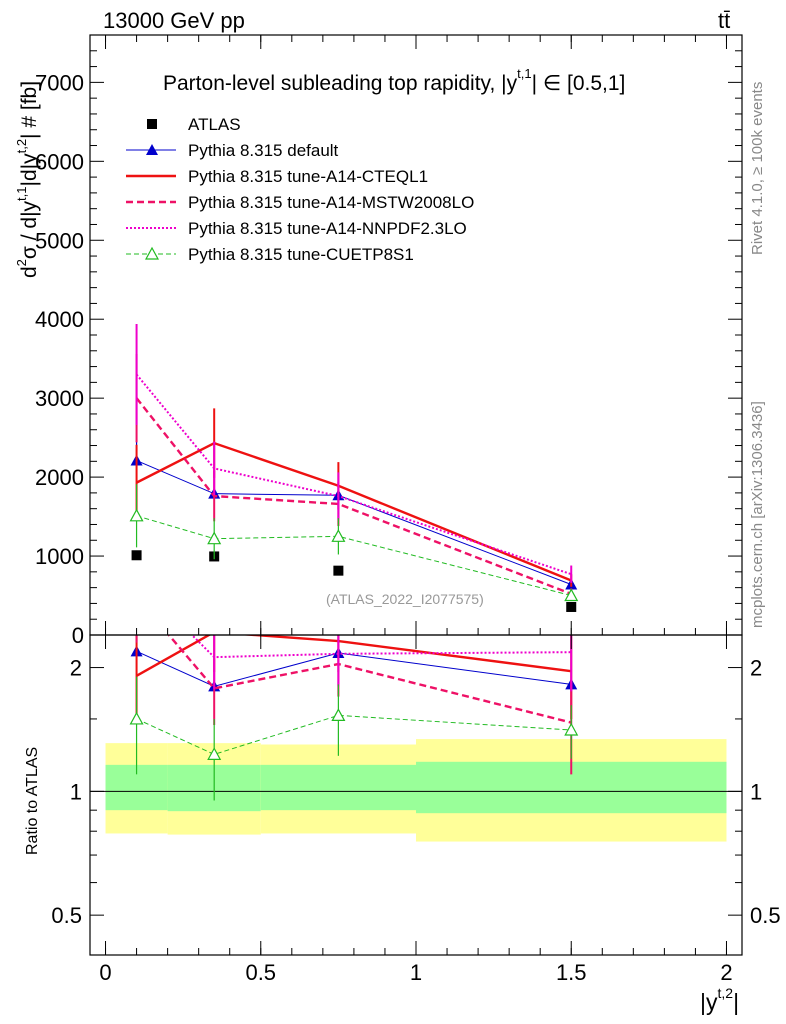 This screenshot has width=786, height=1024. Describe the element at coordinates (59, 477) in the screenshot. I see `main-ytick-label-2: 2000` at that location.